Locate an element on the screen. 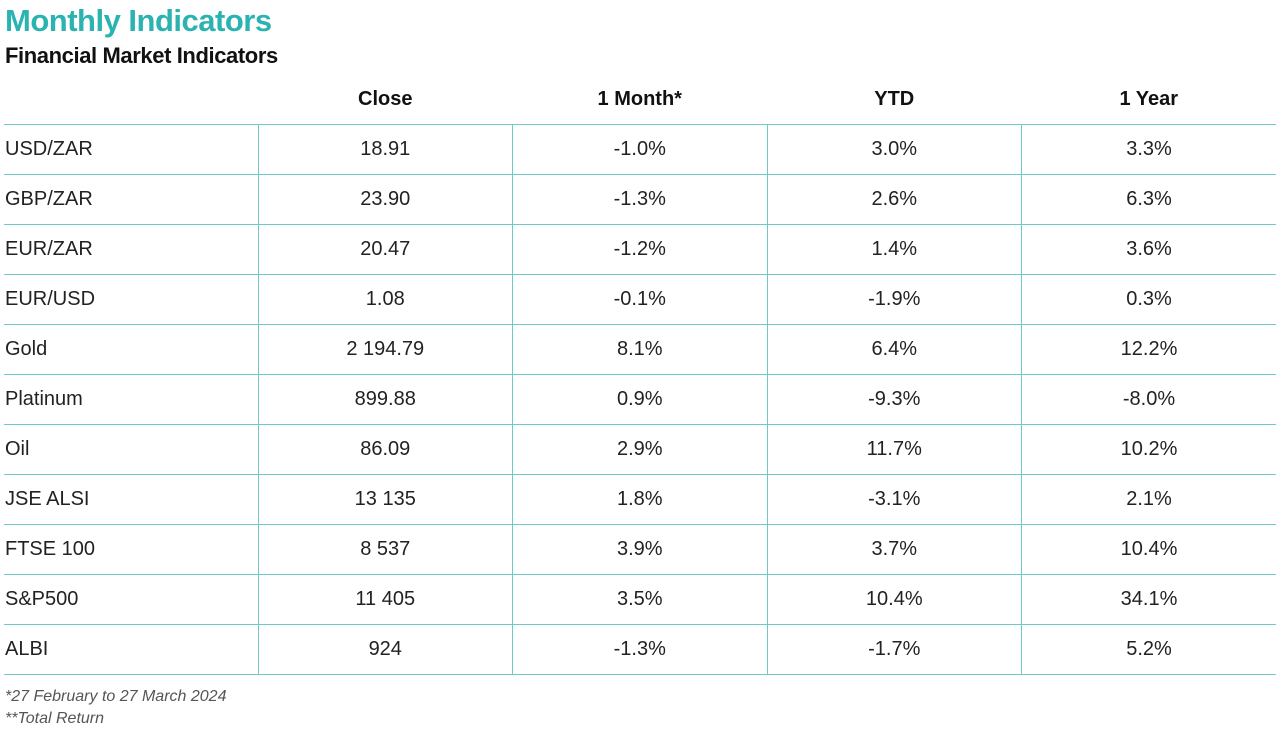 The height and width of the screenshot is (735, 1280). table-row: S&P500 11 405 3.5% 10.4% 34.1% is located at coordinates (640, 599).